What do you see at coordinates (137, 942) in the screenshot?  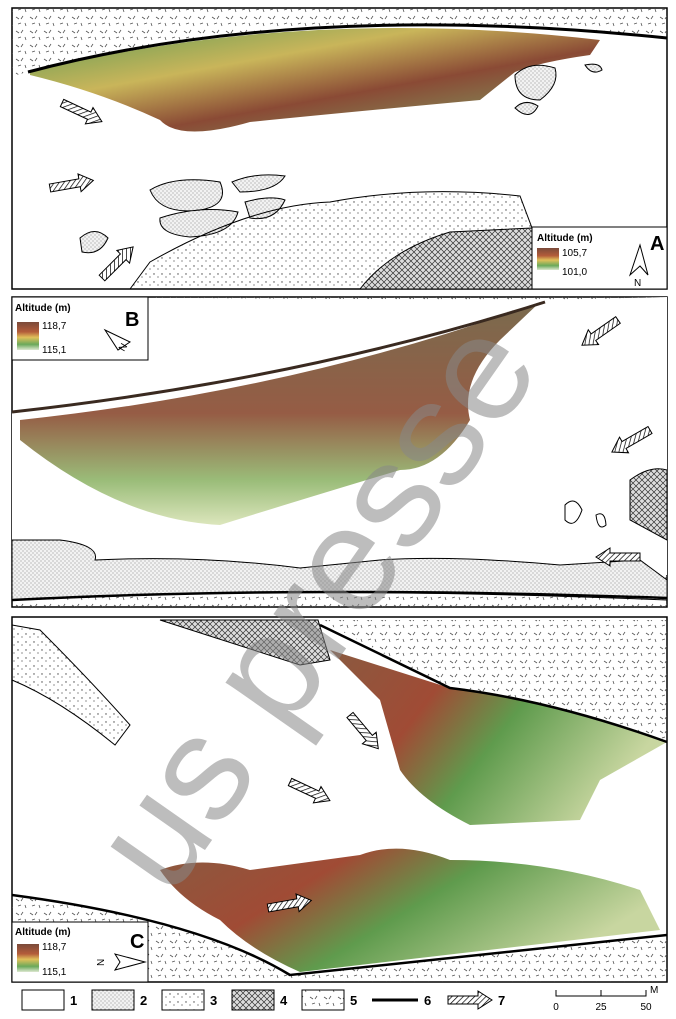 I see `panel-label: C` at bounding box center [137, 942].